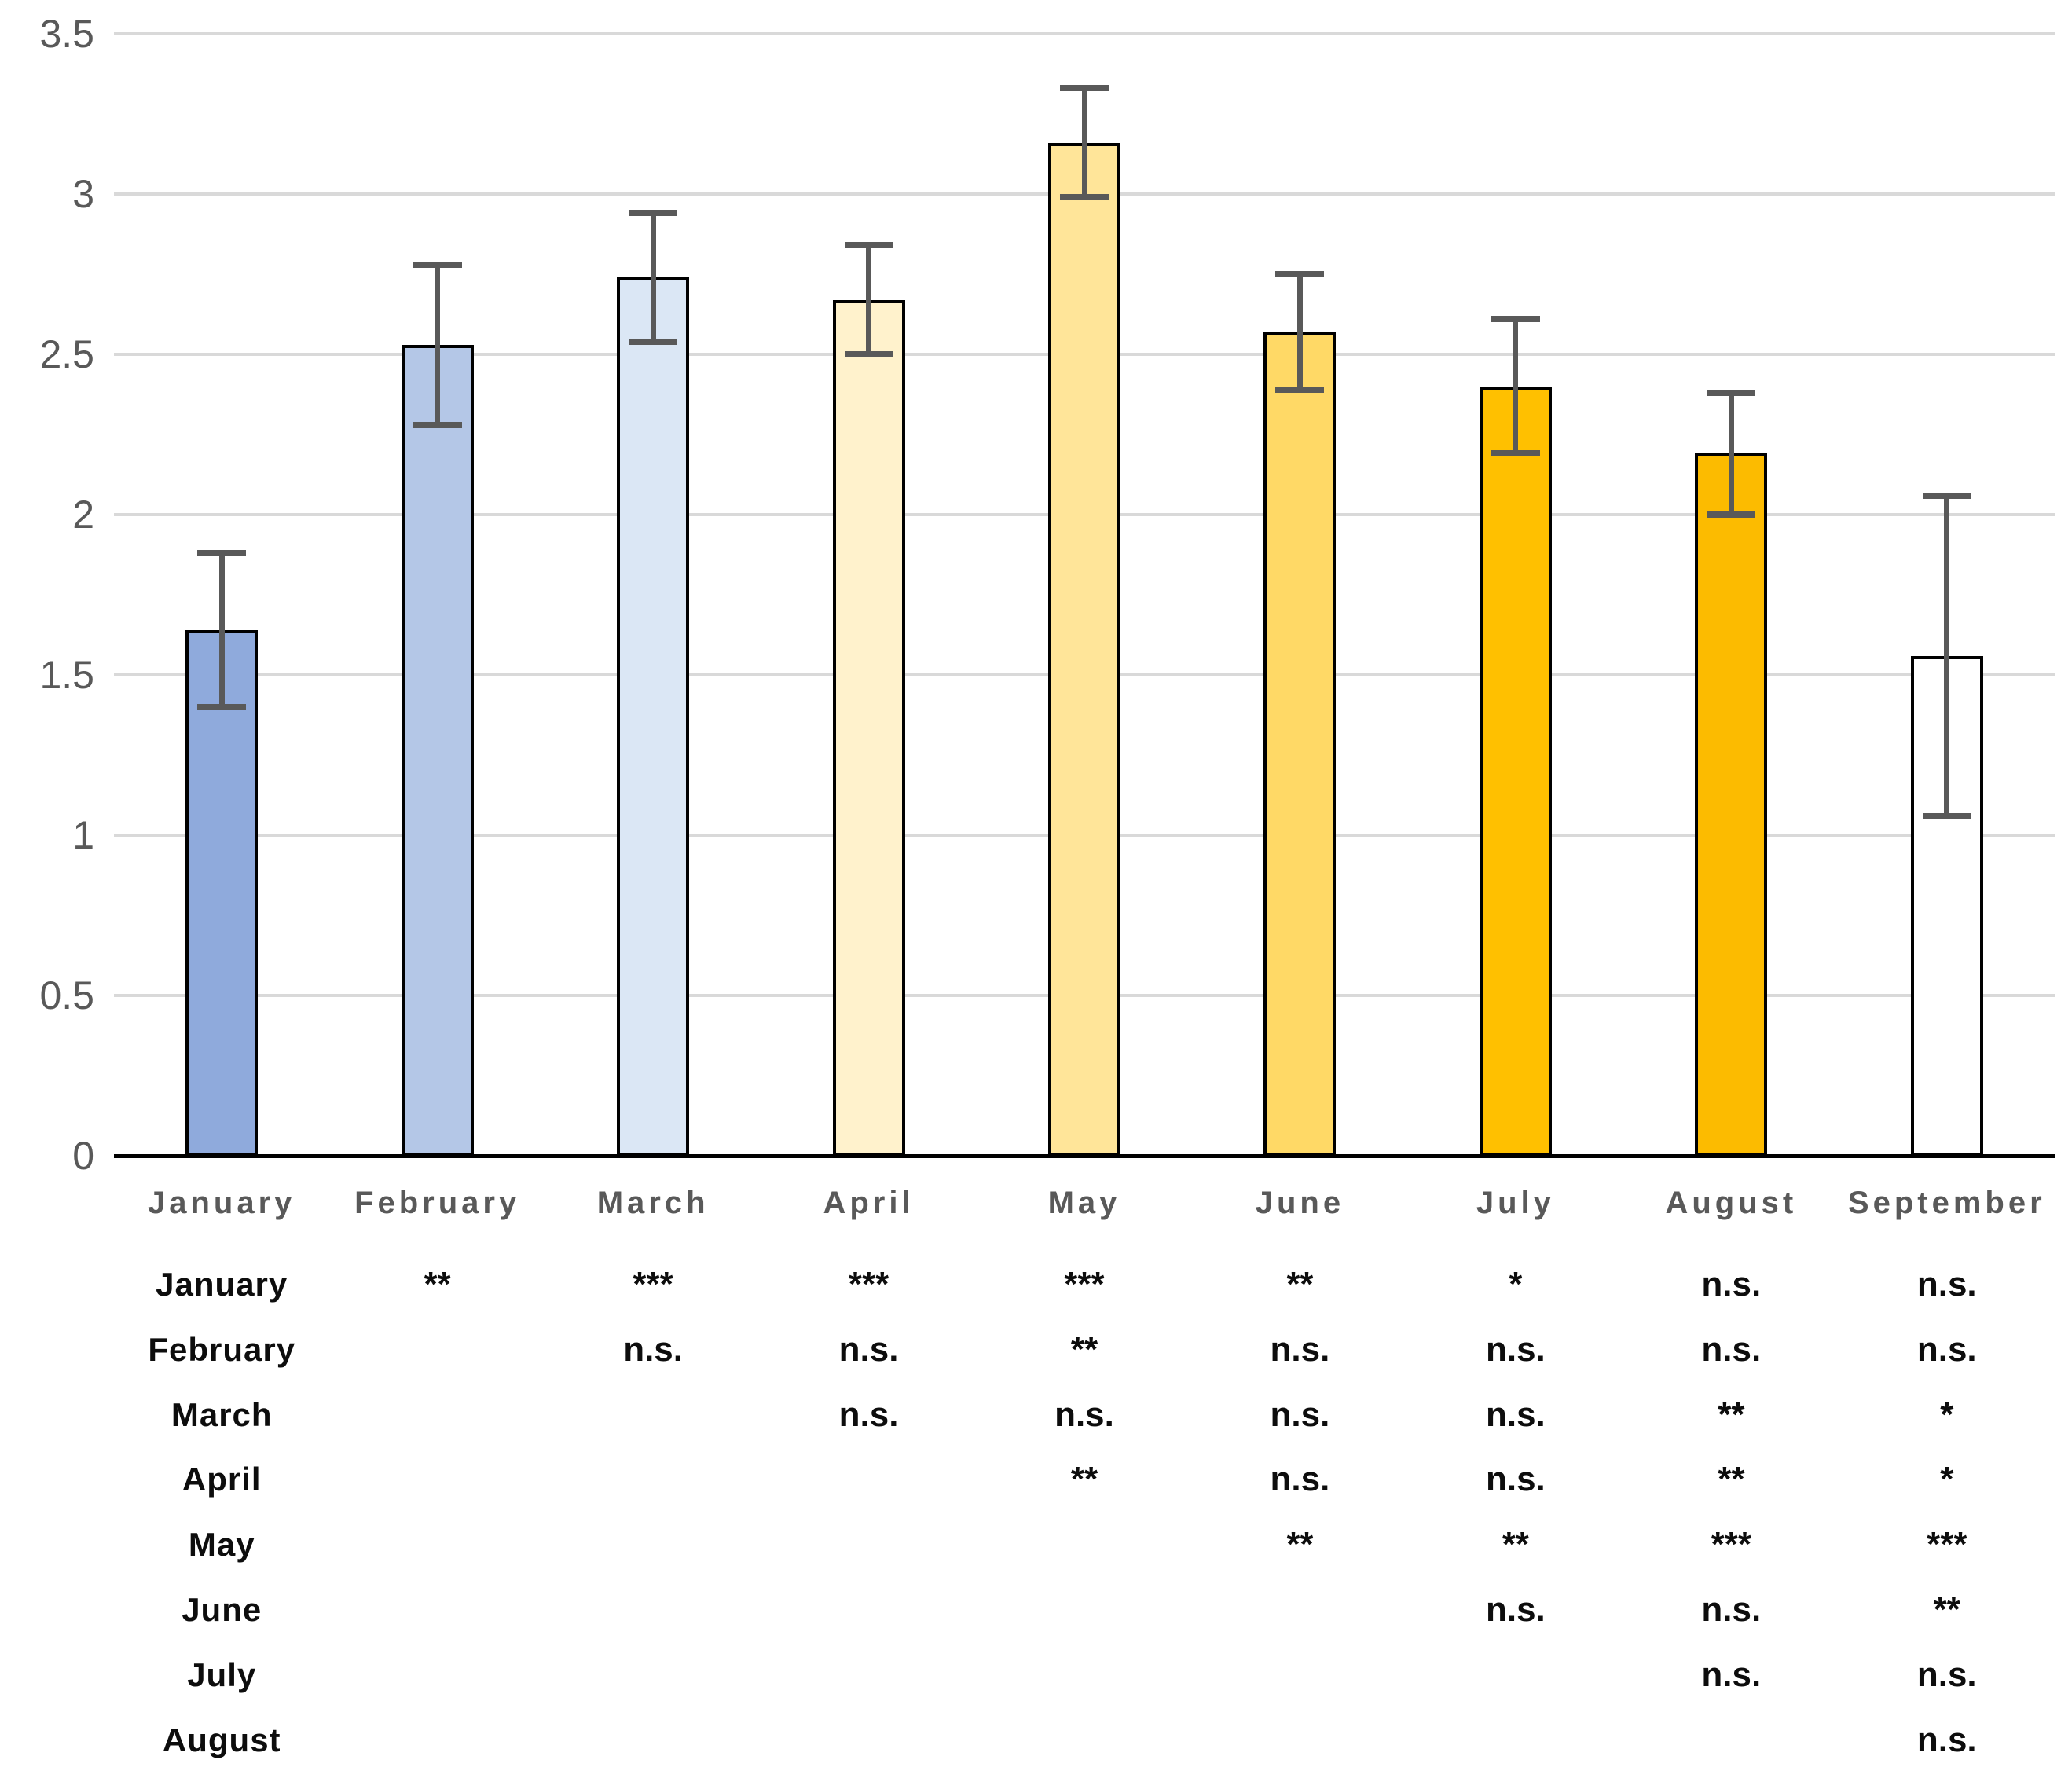 The image size is (2072, 1767). What do you see at coordinates (1515, 1349) in the screenshot?
I see `sig-february-vs-july: n.s.` at bounding box center [1515, 1349].